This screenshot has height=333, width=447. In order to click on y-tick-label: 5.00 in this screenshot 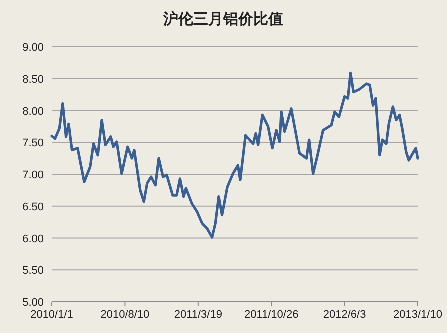, I will do `click(33, 303)`.